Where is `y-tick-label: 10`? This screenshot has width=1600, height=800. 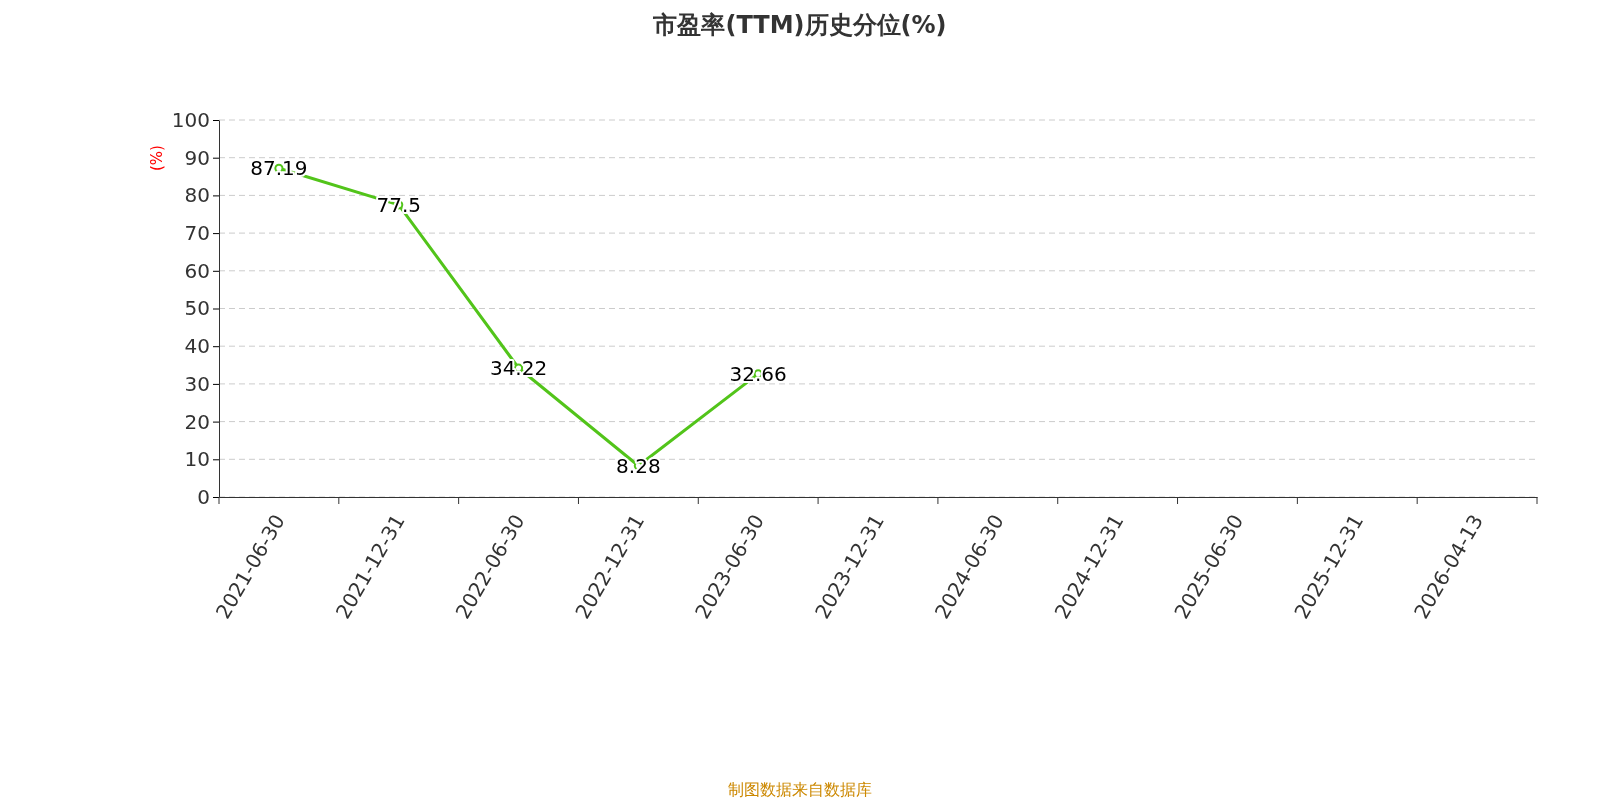 y-tick-label: 10 is located at coordinates (197, 459).